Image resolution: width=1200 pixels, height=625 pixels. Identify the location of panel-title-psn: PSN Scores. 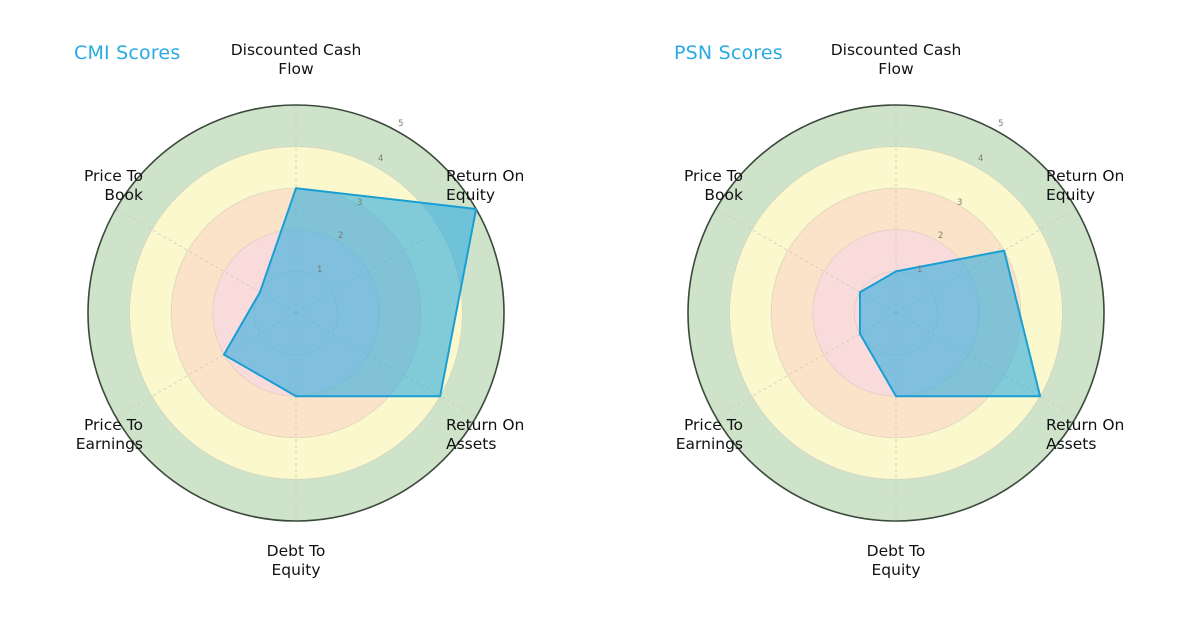
(728, 53).